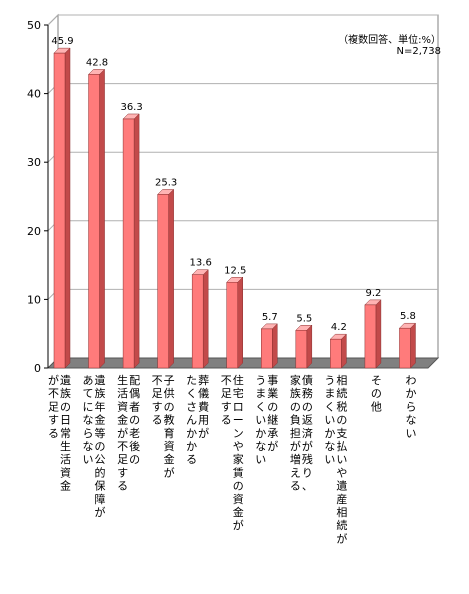  What do you see at coordinates (88, 380) in the screenshot?
I see `category-label-char: あ` at bounding box center [88, 380].